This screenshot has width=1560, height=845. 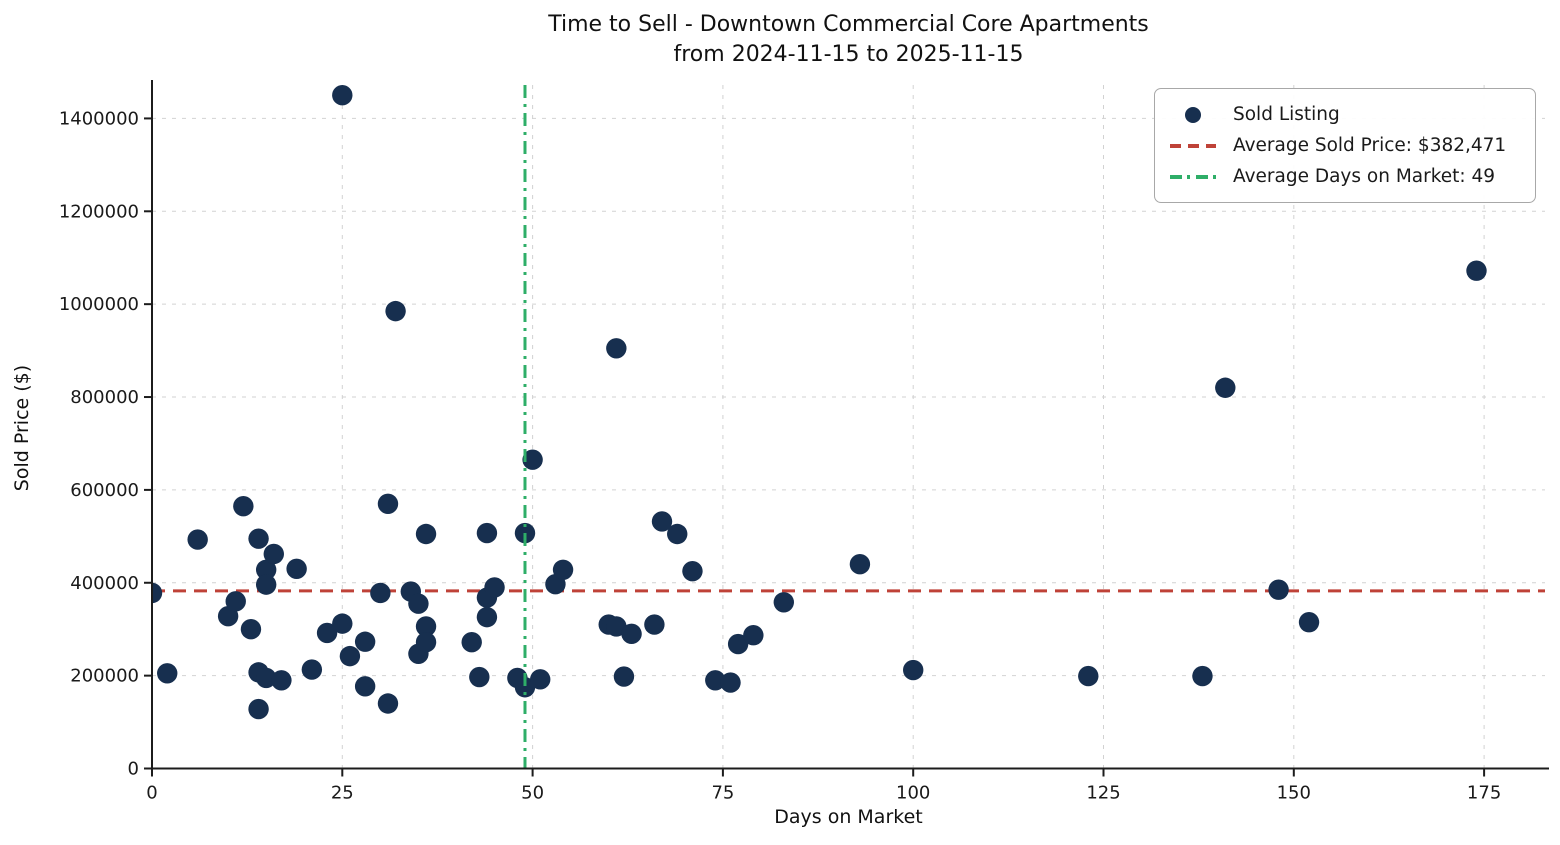 I want to click on chart-title-line2: from 2024-11-15 to 2025-11-15, so click(x=848, y=54).